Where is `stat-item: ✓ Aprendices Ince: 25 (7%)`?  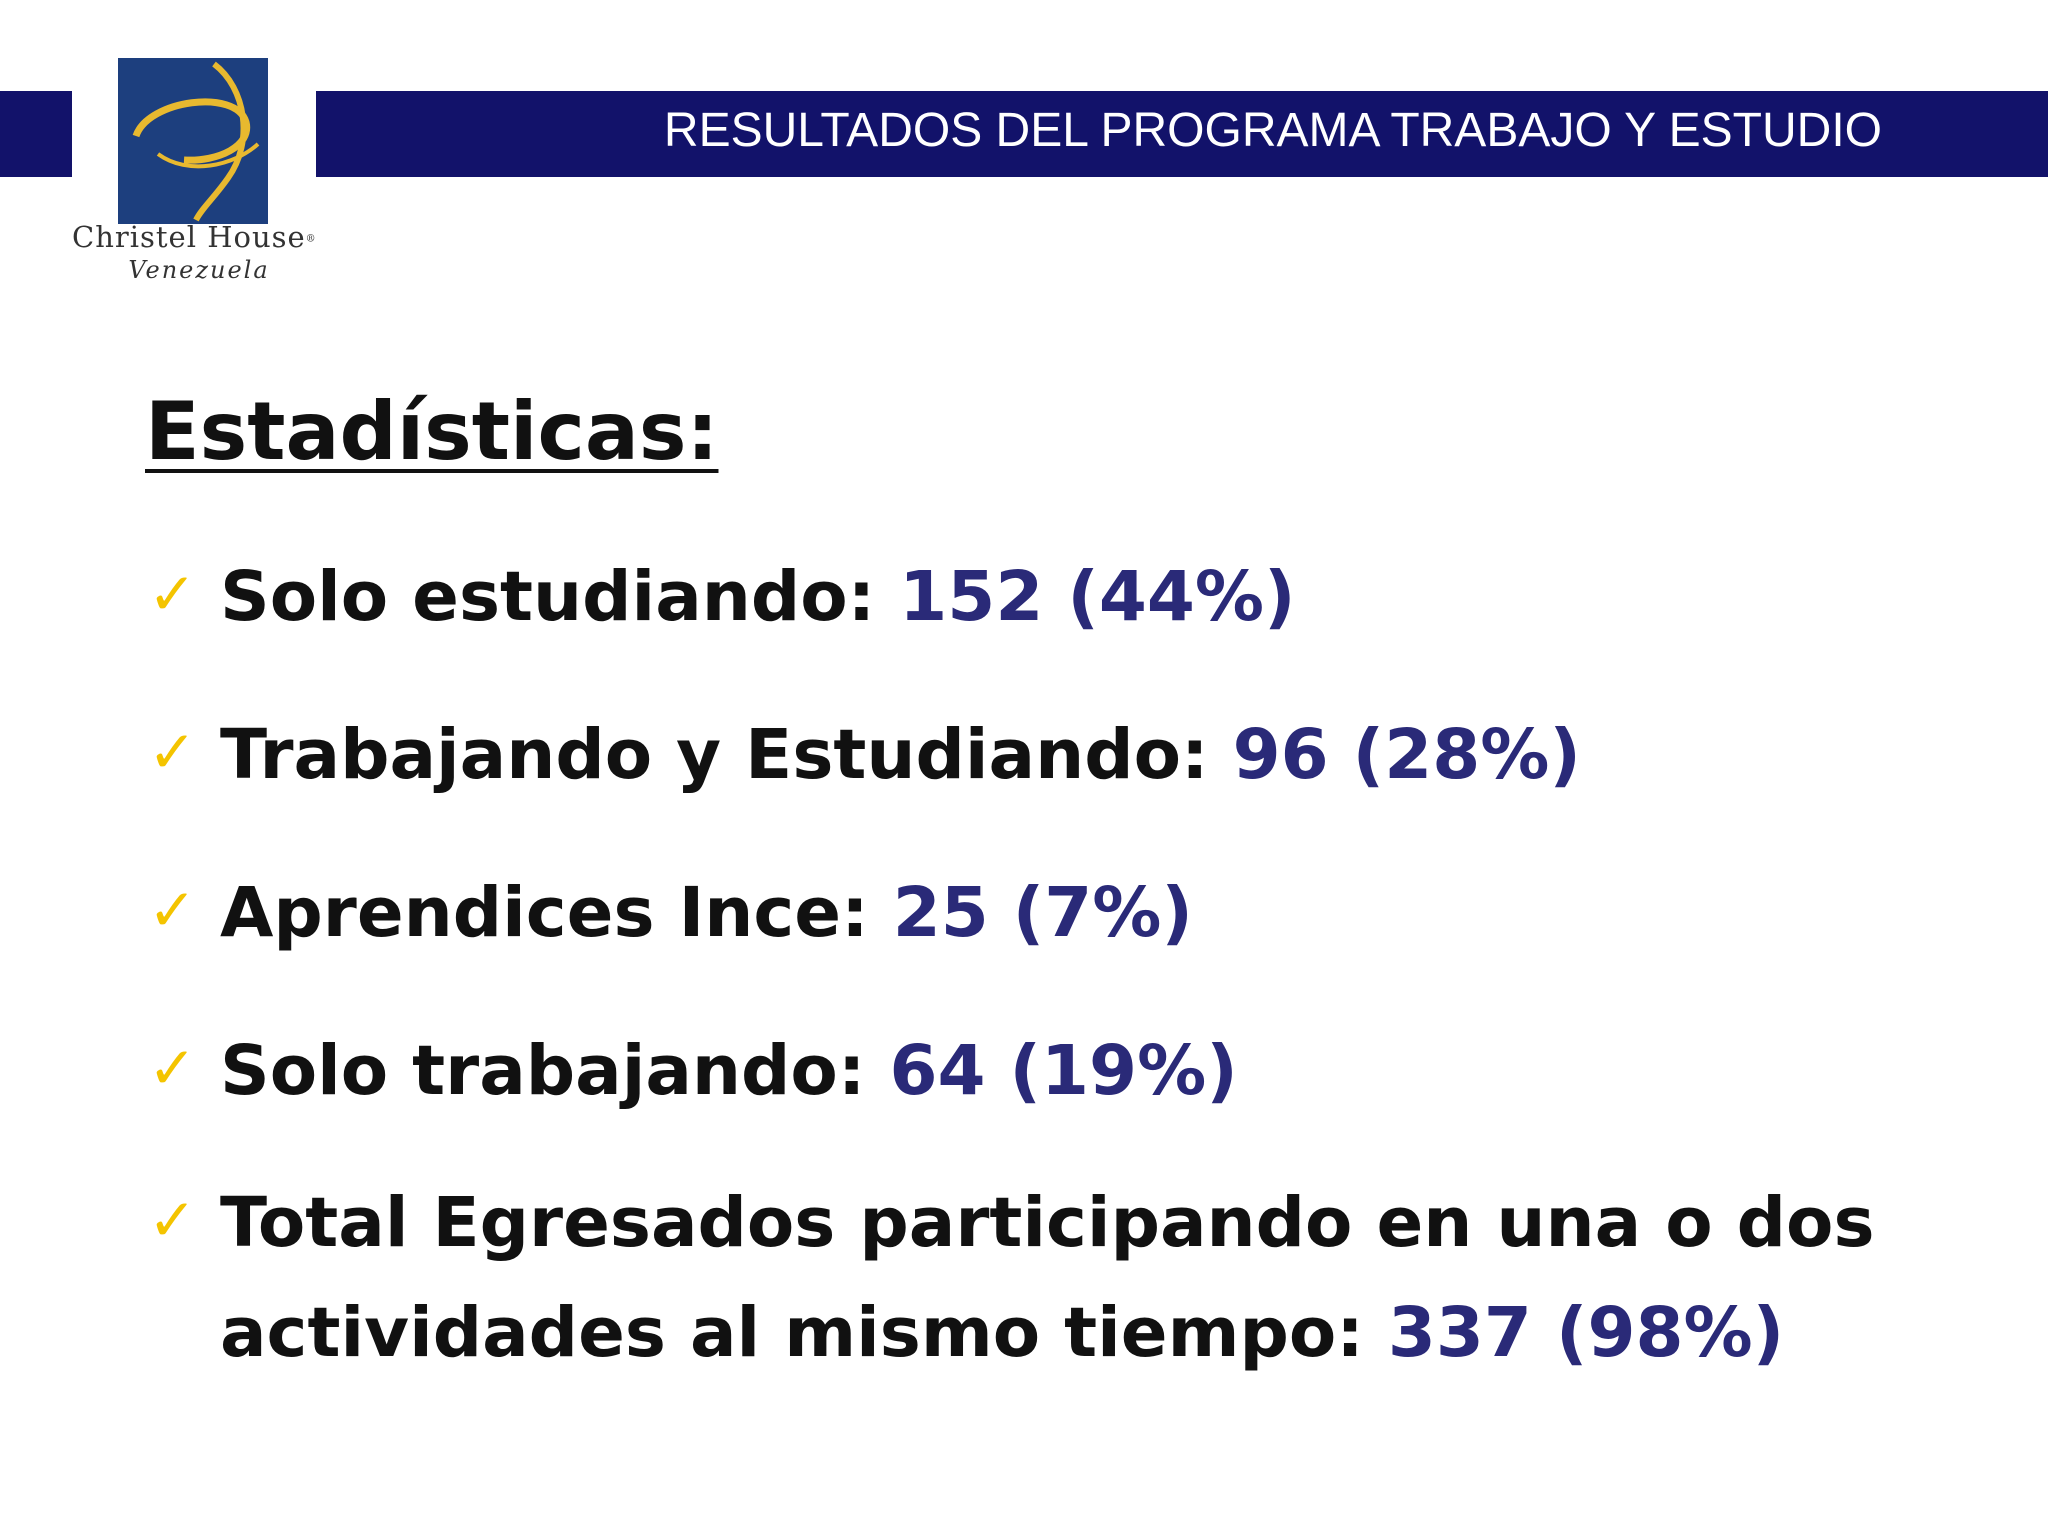
stat-item: ✓ Aprendices Ince: 25 (7%) is located at coordinates (670, 913).